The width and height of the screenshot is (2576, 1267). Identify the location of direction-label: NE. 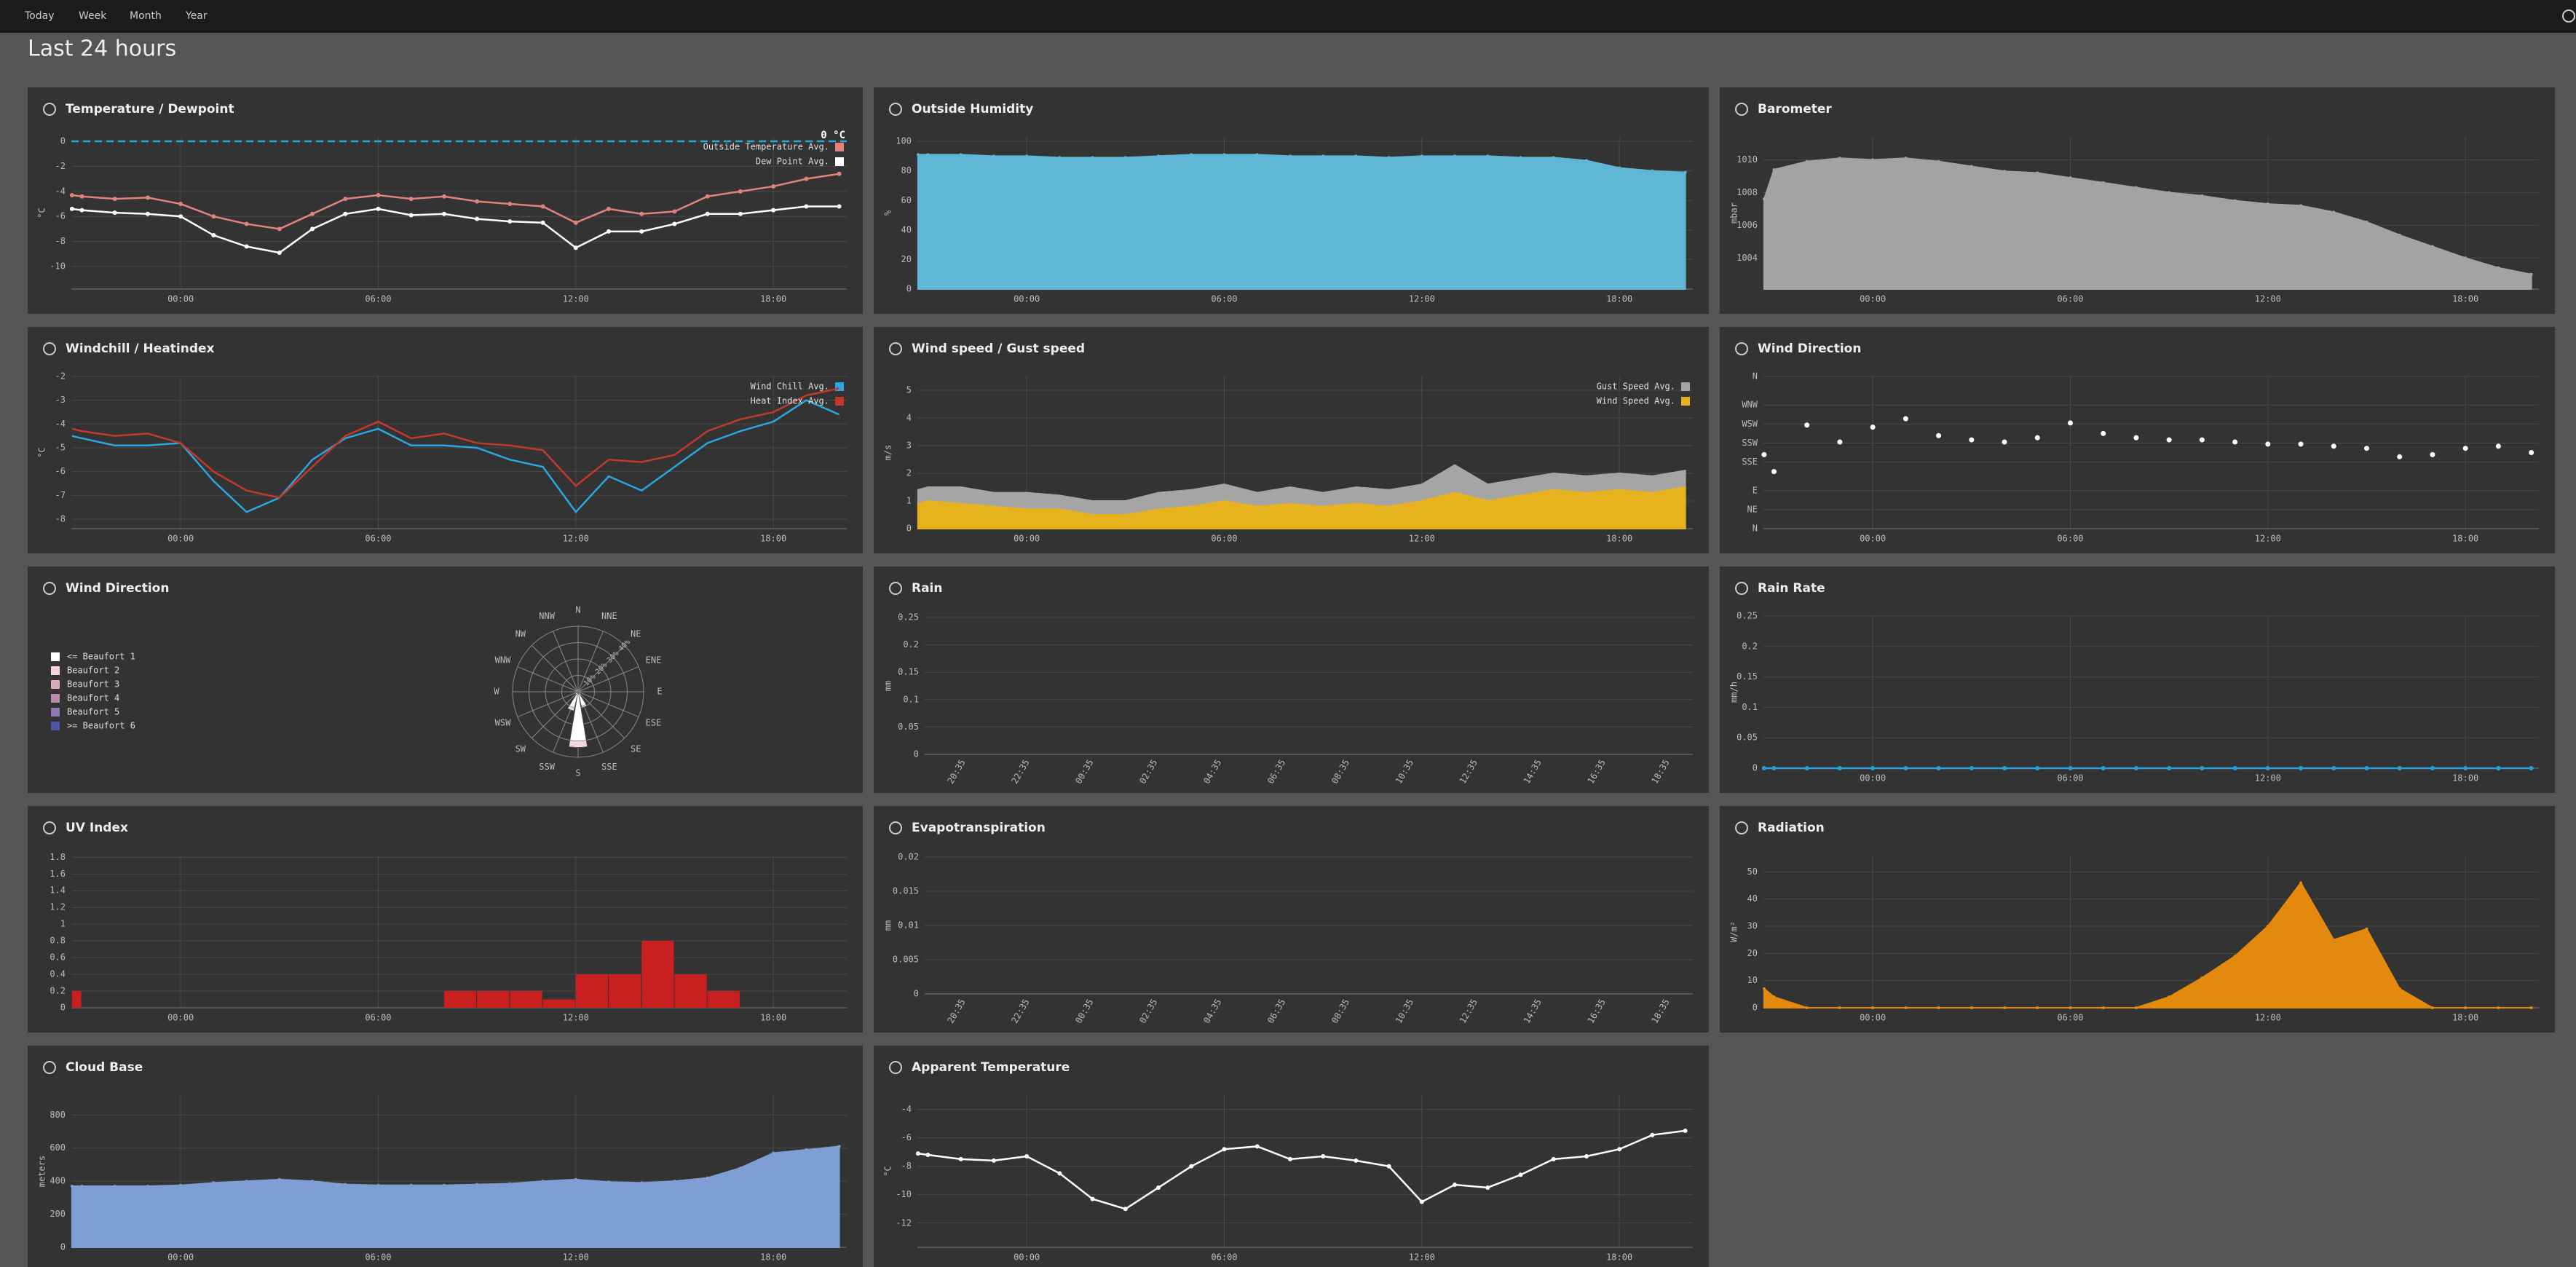
(636, 633).